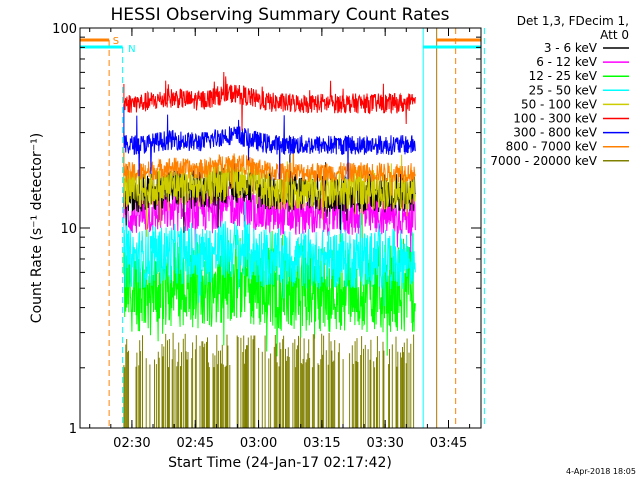 The height and width of the screenshot is (480, 640). Describe the element at coordinates (269, 380) in the screenshot. I see `series-7000-20000-kev` at that location.